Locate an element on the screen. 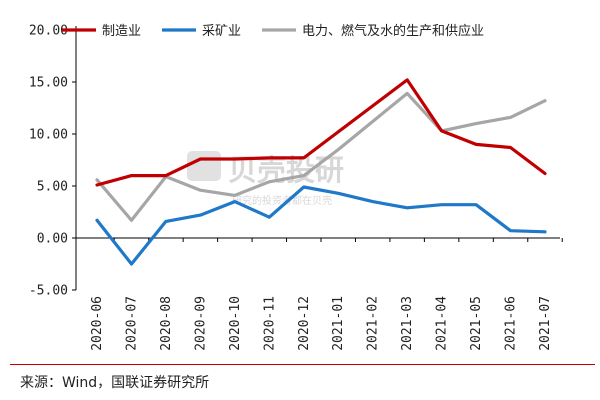 This screenshot has height=400, width=600. x-tick-label: 2021-06 is located at coordinates (511, 323).